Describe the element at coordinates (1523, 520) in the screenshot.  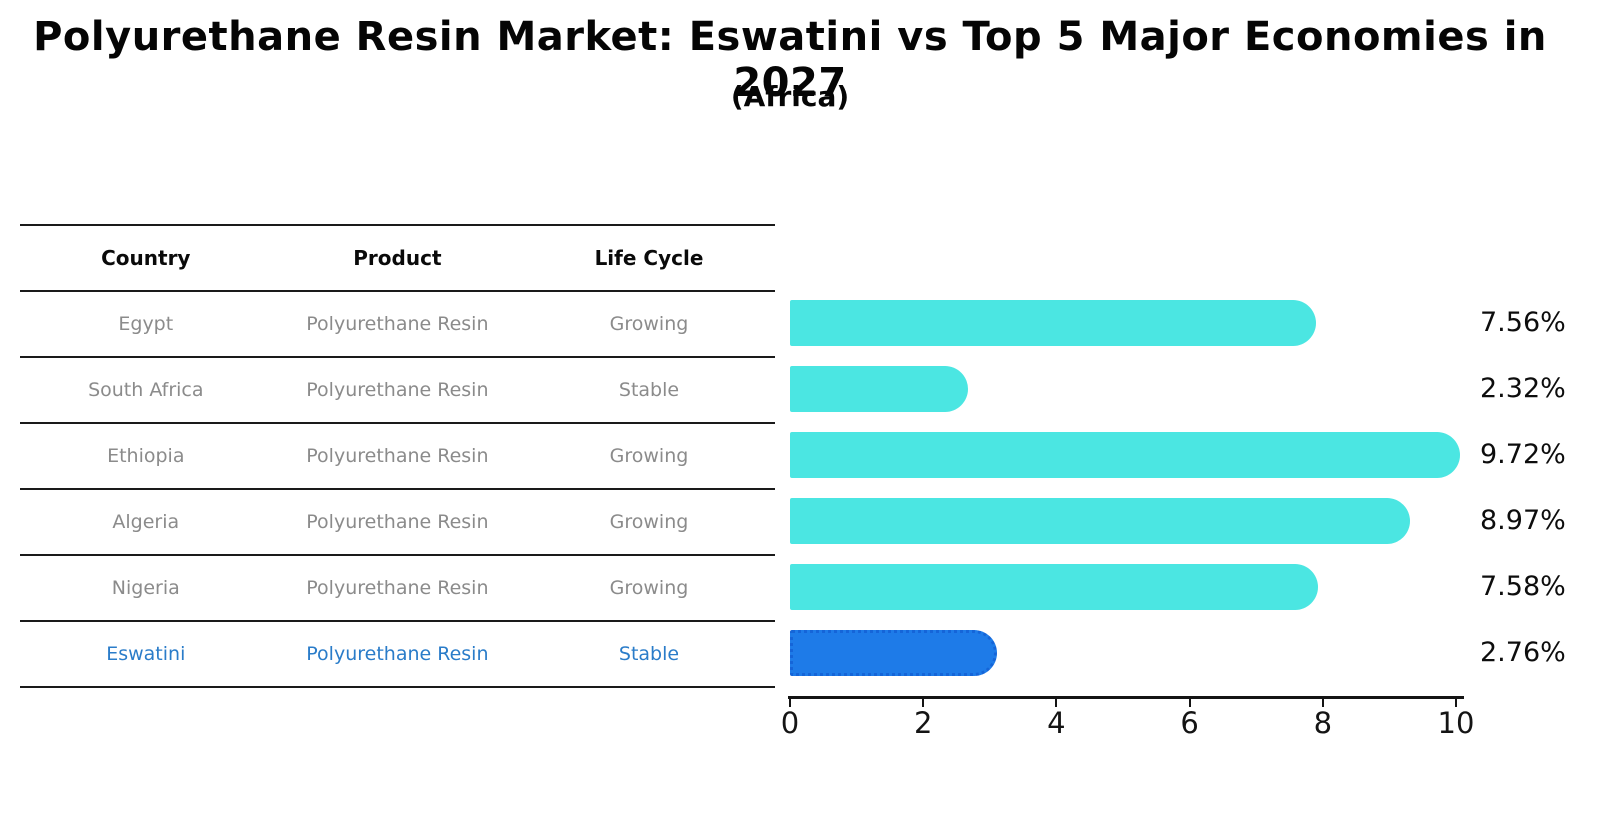
I see `value-label: 8.97%` at that location.